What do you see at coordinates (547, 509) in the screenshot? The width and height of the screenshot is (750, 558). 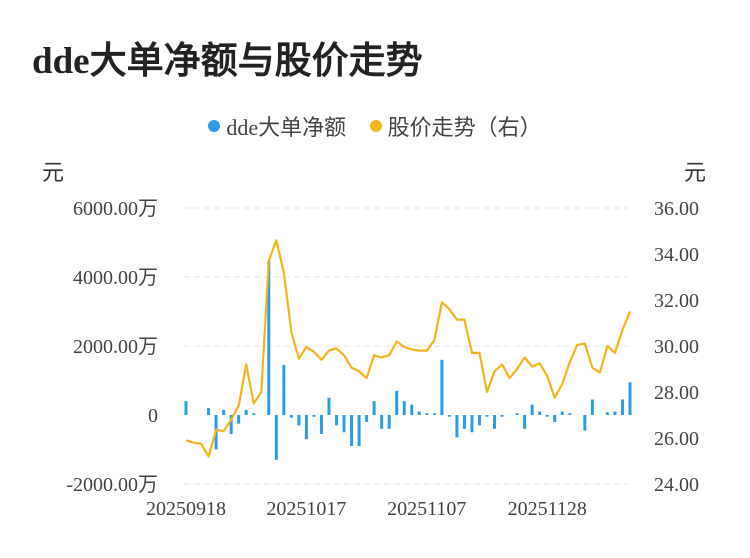 I see `x-tick-label: 20251128` at bounding box center [547, 509].